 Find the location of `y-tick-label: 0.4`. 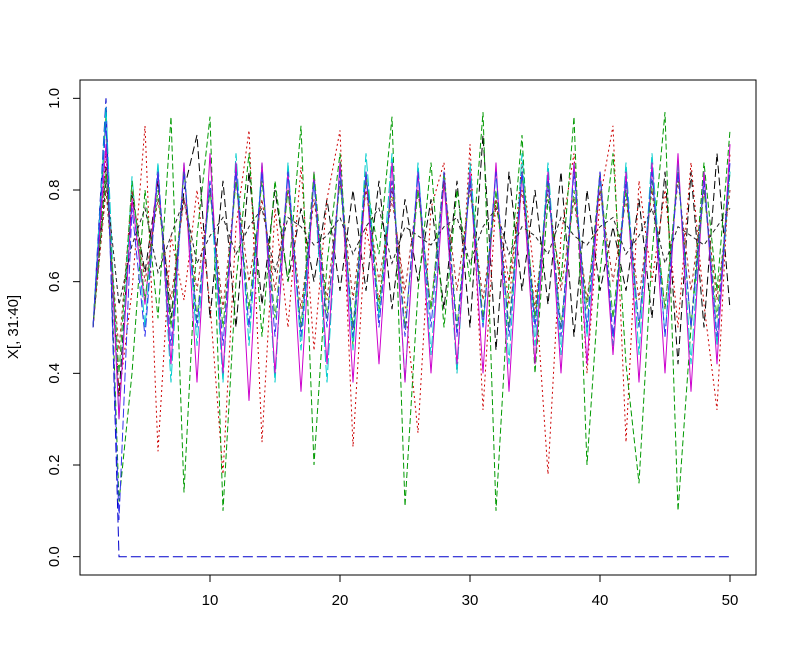

y-tick-label: 0.4 is located at coordinates (54, 373).